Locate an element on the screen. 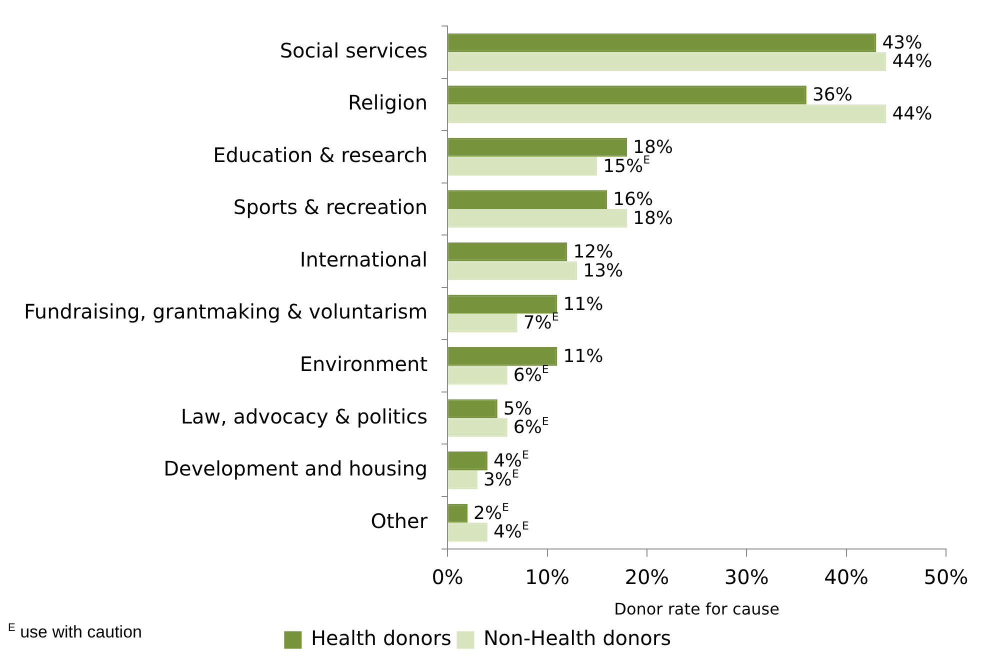 Image resolution: width=986 pixels, height=660 pixels. legend-label: Health donors is located at coordinates (381, 638).